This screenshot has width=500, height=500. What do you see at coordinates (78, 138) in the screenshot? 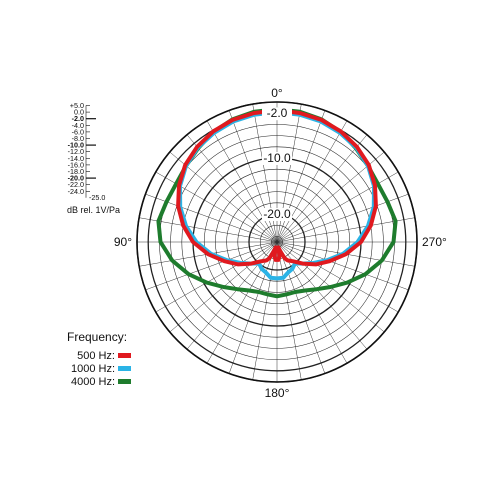
I see `scale-tick-label: -8.0` at bounding box center [78, 138].